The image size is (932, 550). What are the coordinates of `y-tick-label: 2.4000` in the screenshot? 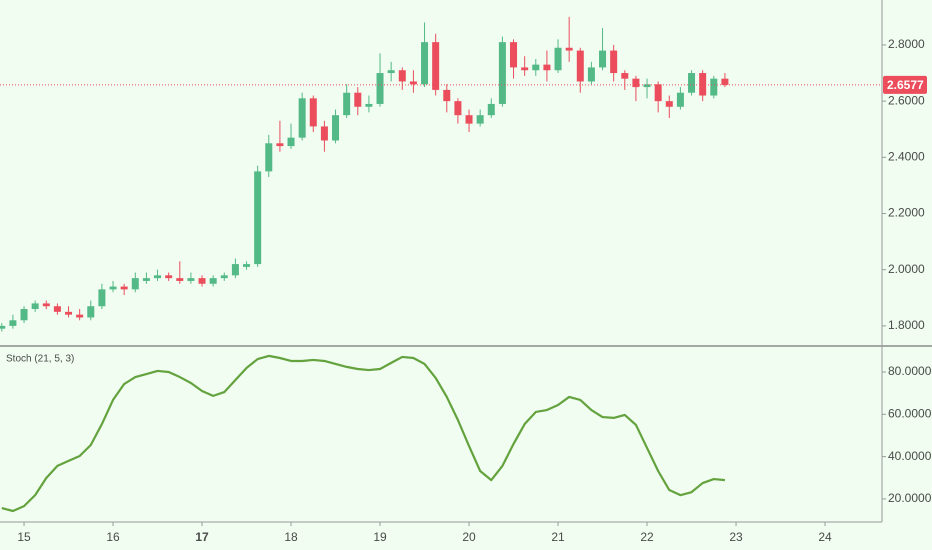 It's located at (906, 157).